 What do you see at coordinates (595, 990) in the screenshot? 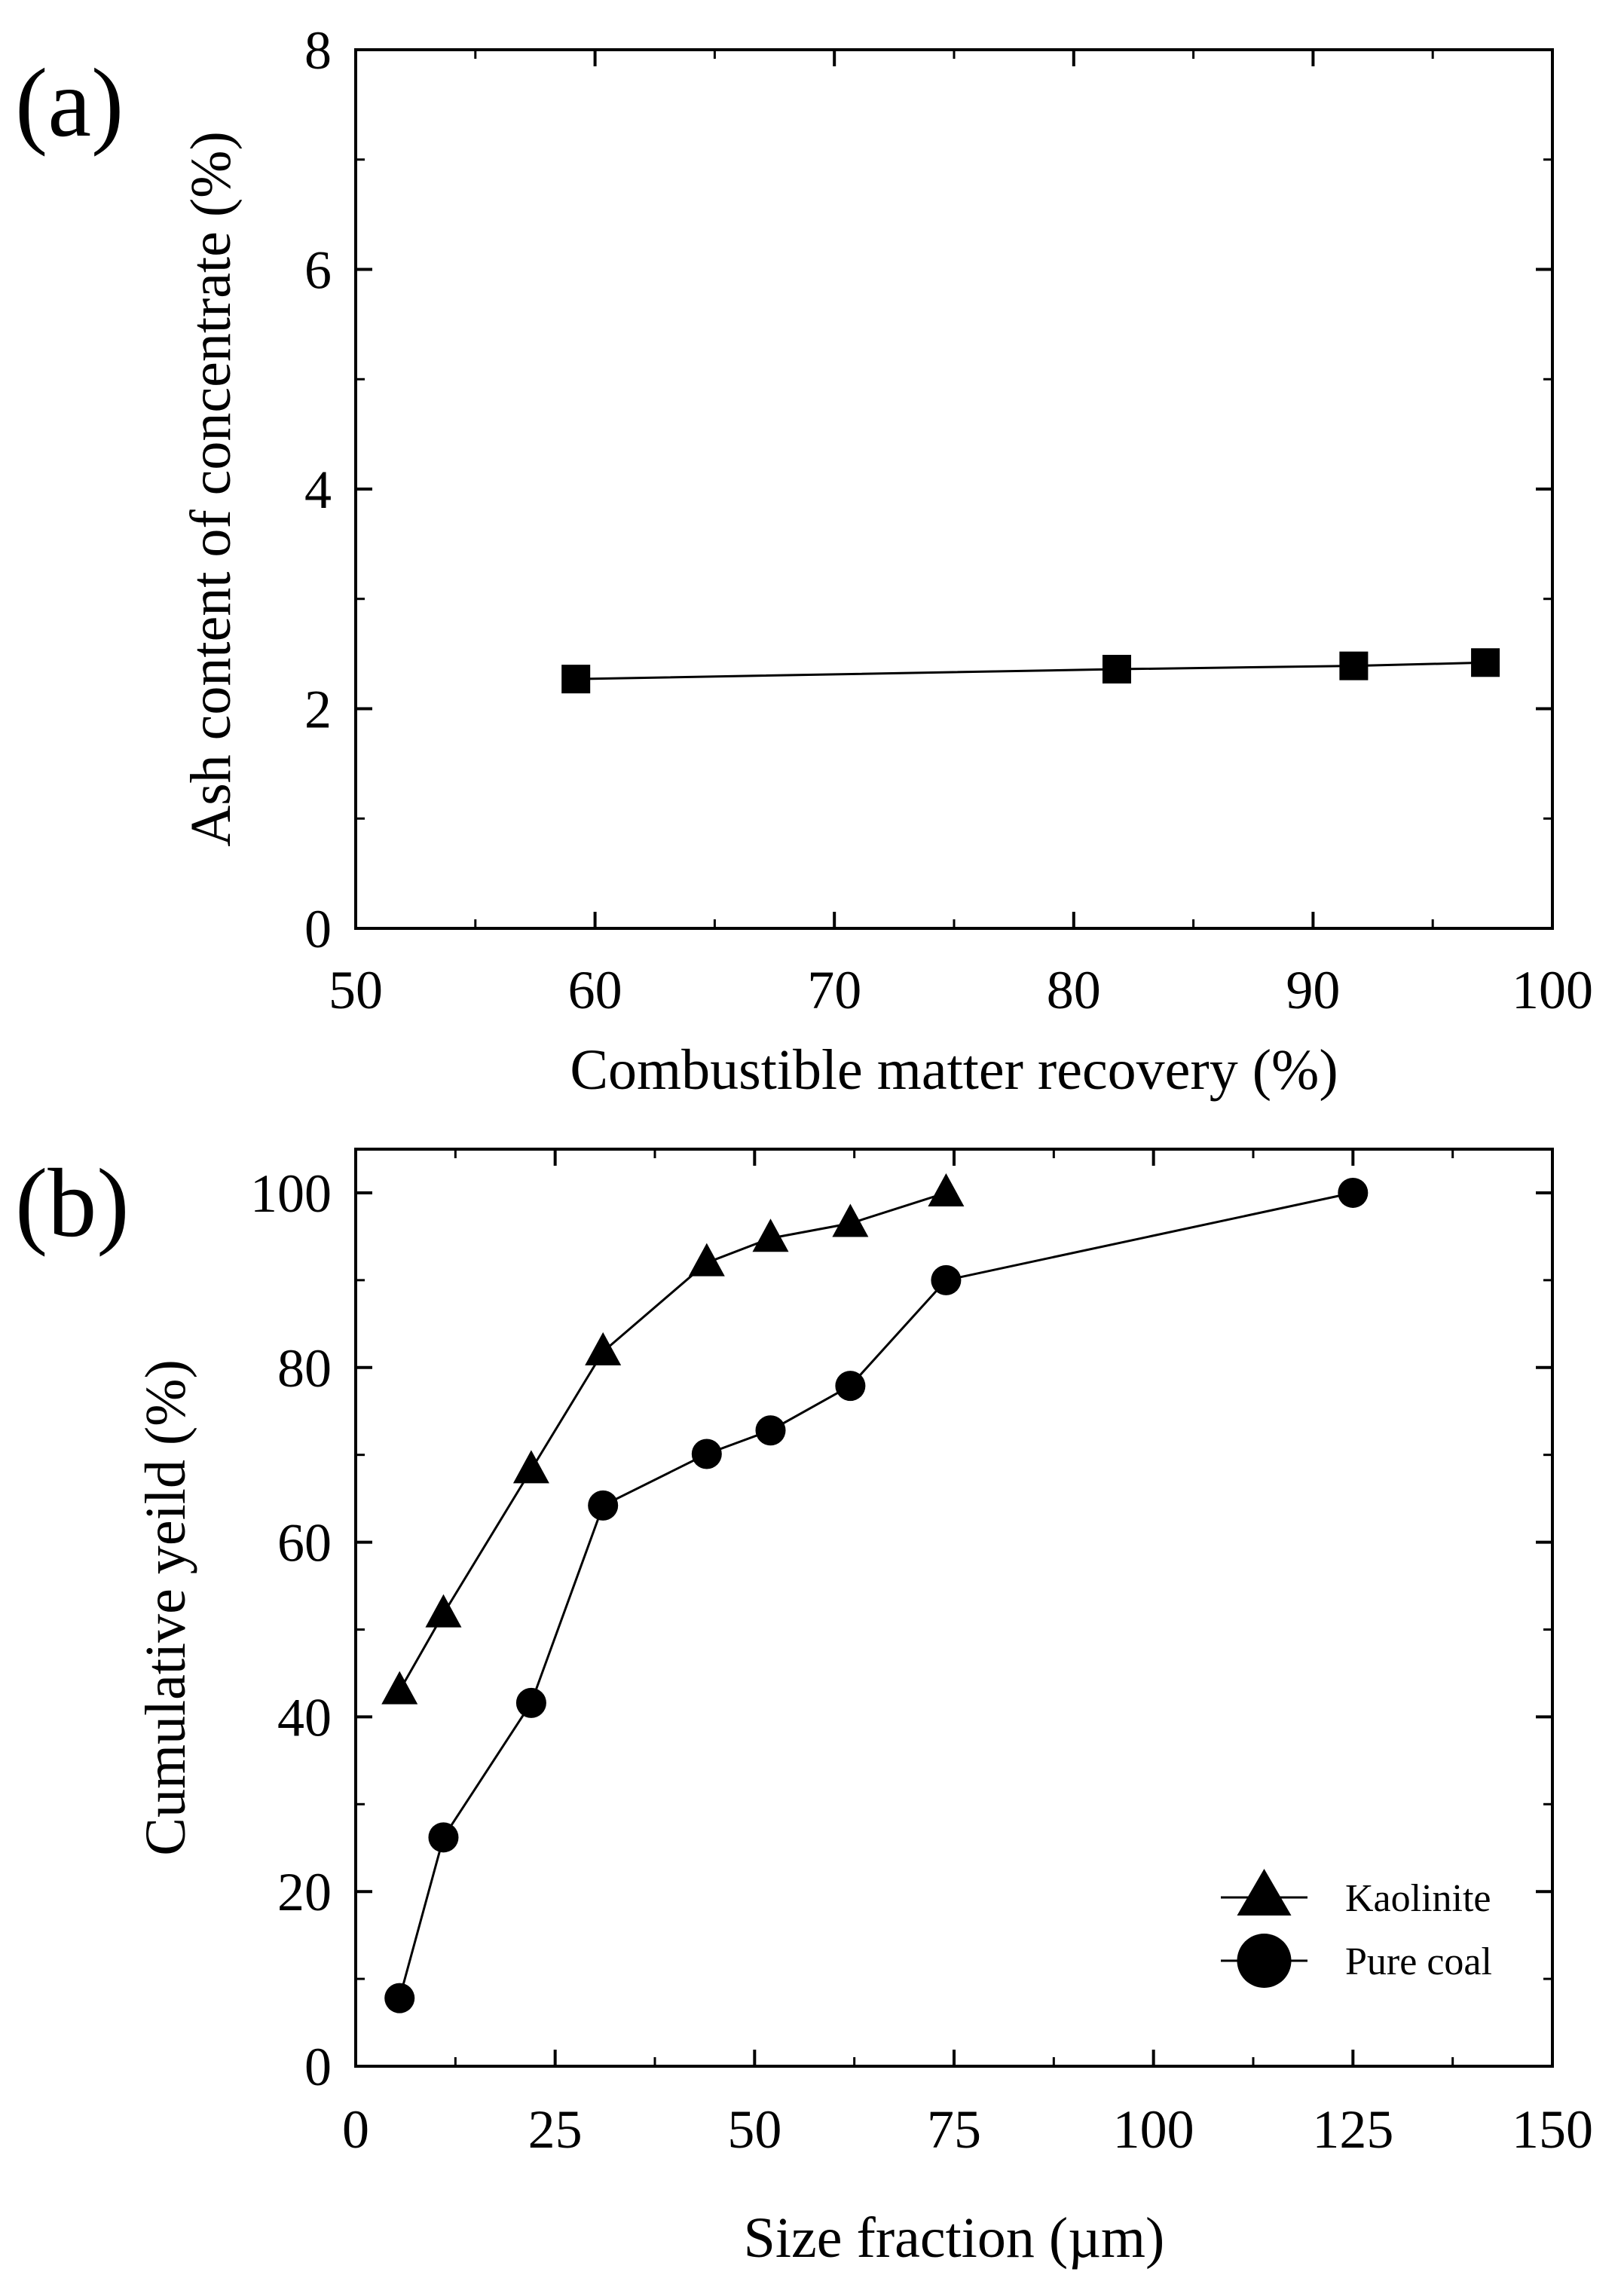
I see `x-tick-label: 60` at bounding box center [595, 990].